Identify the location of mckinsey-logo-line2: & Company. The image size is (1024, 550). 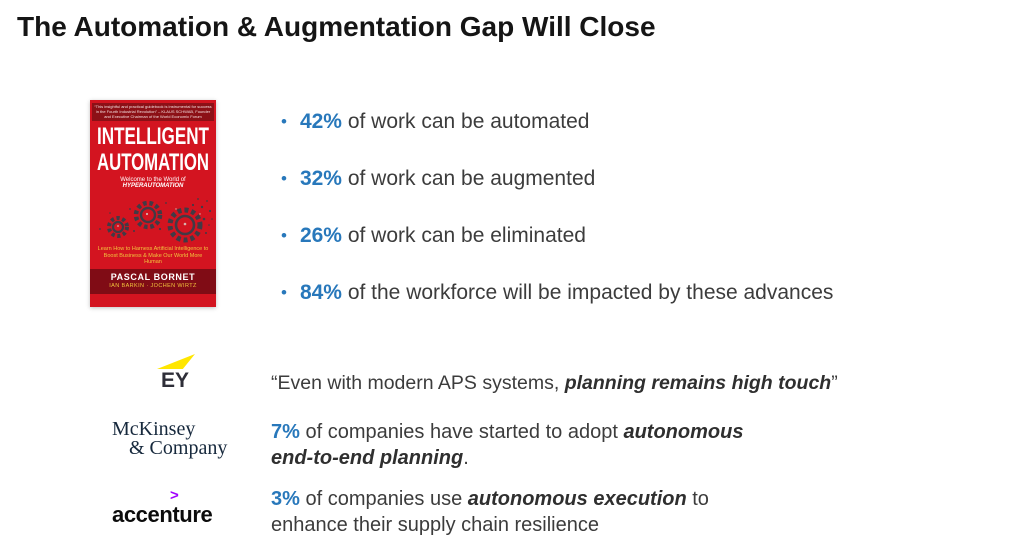
(178, 447).